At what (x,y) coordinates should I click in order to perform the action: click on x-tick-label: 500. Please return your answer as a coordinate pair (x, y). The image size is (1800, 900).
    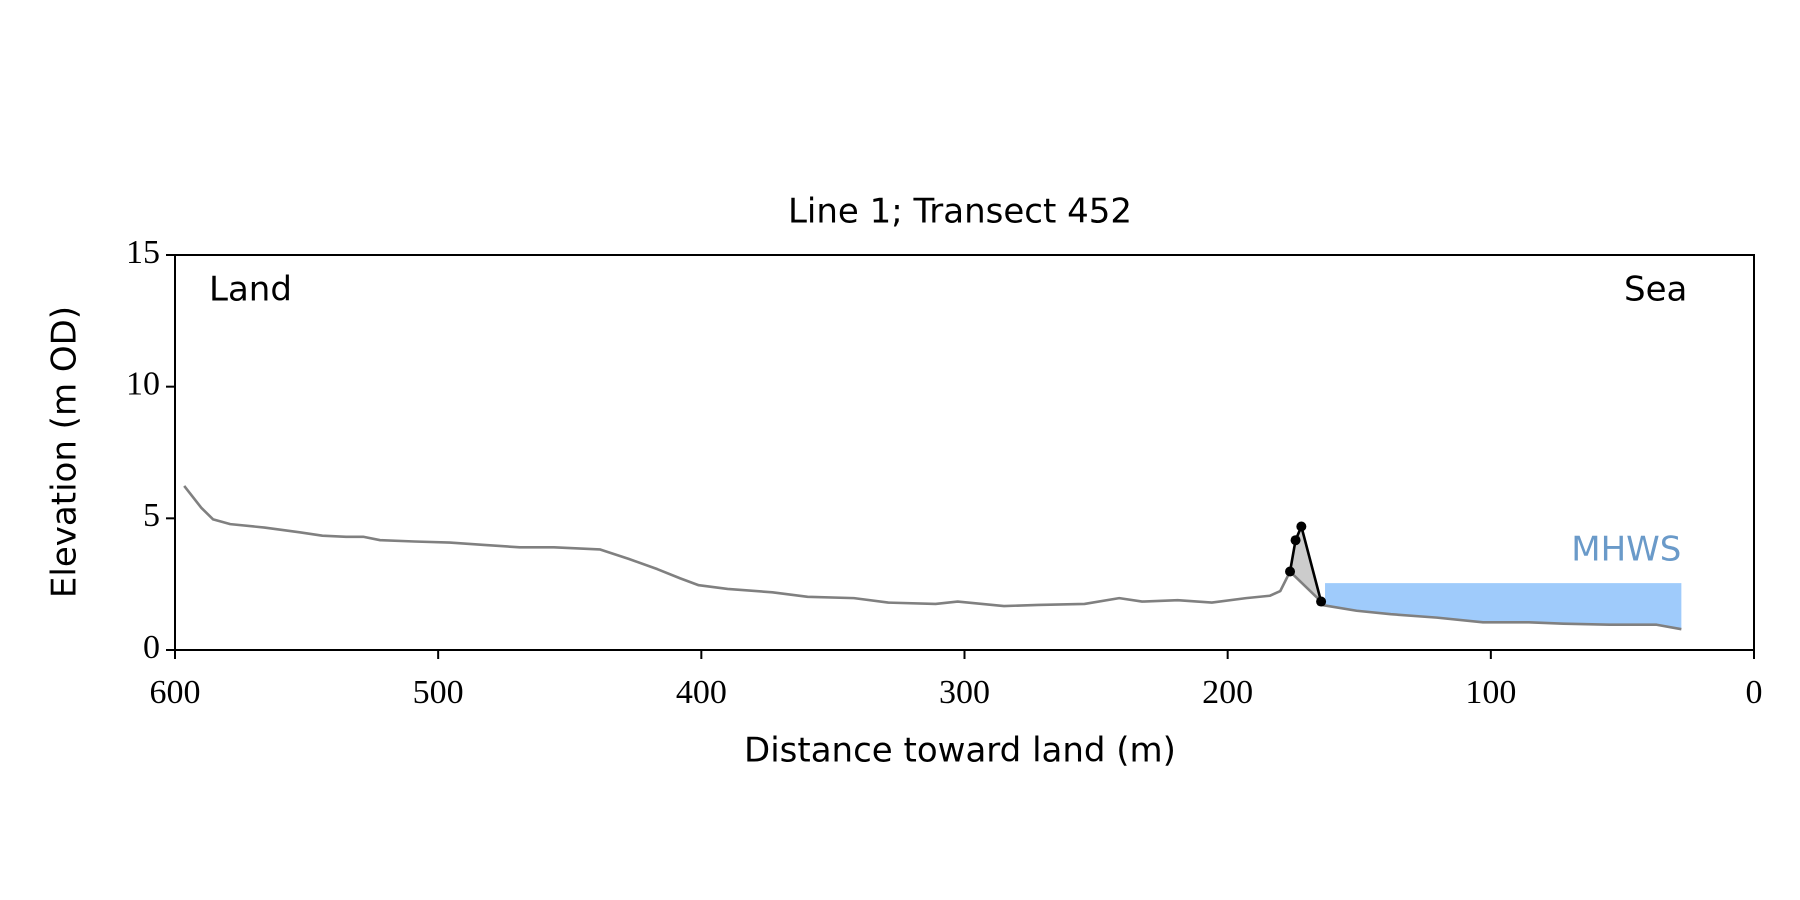
    Looking at the image, I should click on (438, 692).